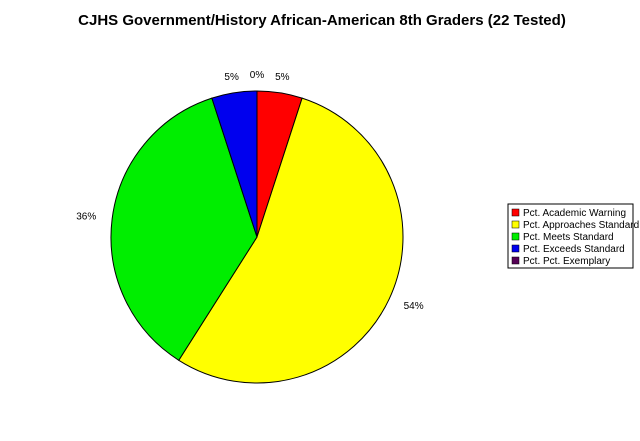 The height and width of the screenshot is (441, 640). Describe the element at coordinates (184, 229) in the screenshot. I see `pie-slice-pct-meets-standard` at that location.